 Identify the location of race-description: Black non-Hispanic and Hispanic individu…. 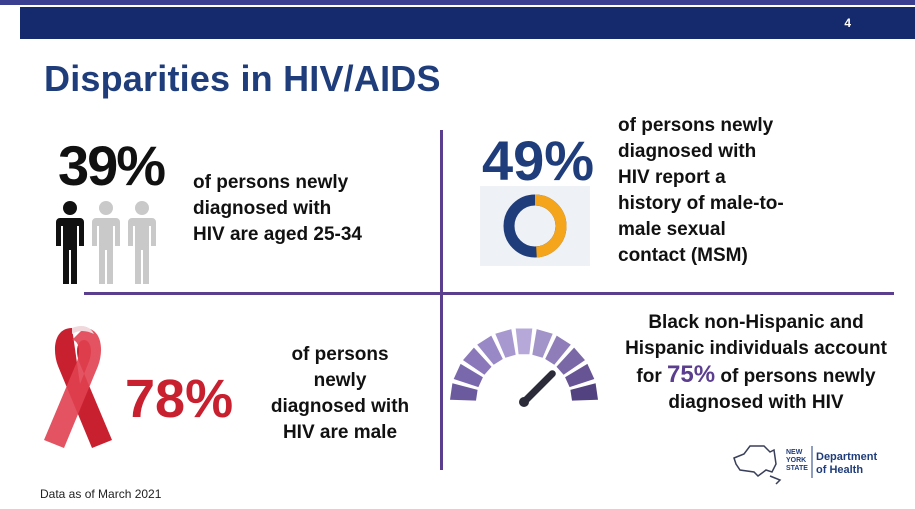
(755, 363).